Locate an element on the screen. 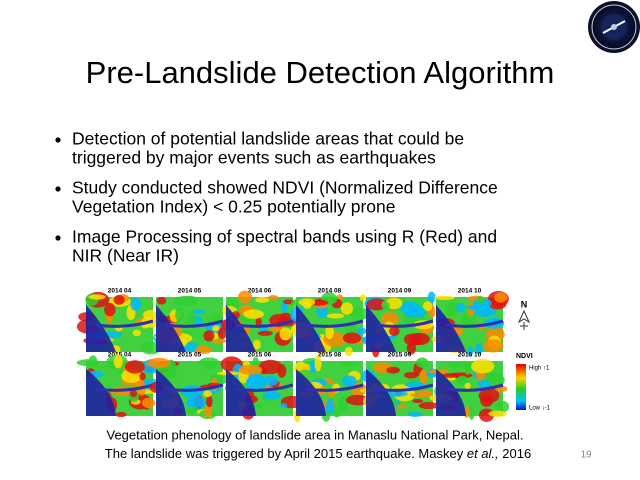 This screenshot has height=480, width=640. legend-low: Low ↓-1 is located at coordinates (540, 409).